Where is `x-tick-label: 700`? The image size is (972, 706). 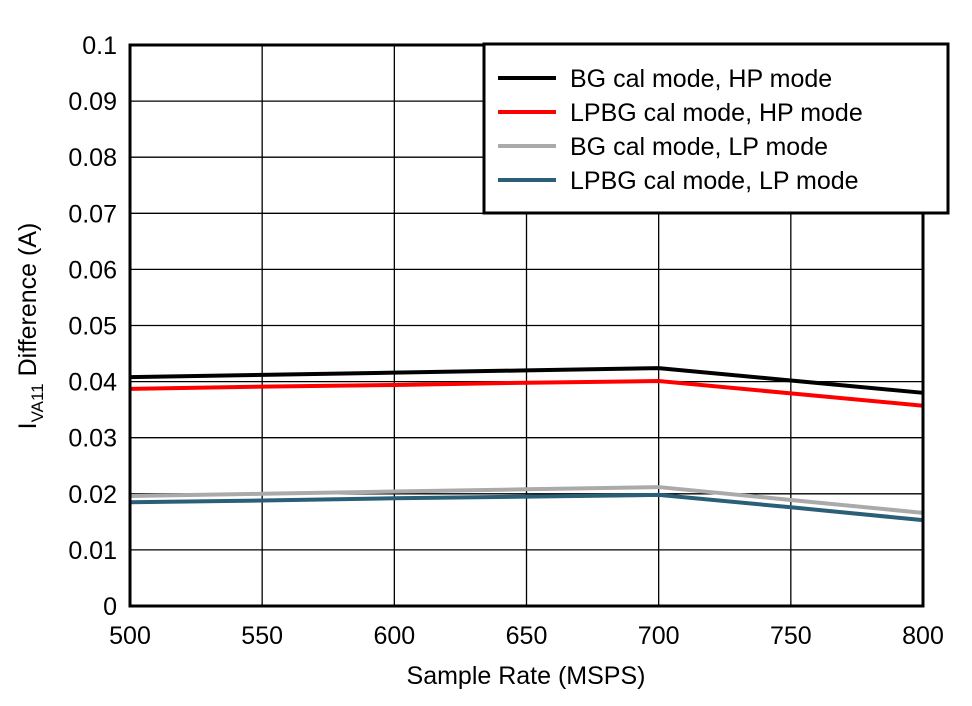
x-tick-label: 700 is located at coordinates (659, 636).